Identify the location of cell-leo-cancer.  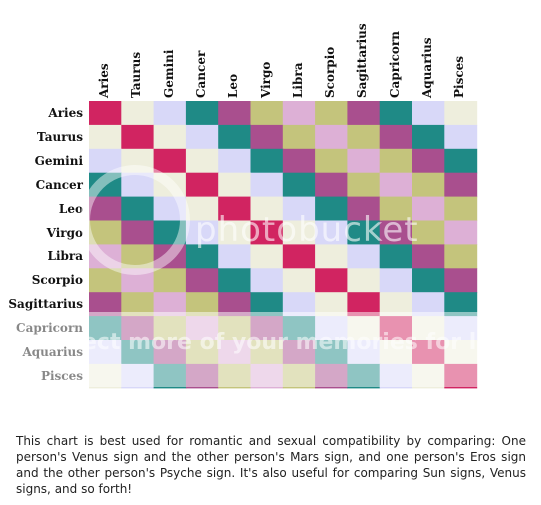
(202, 209).